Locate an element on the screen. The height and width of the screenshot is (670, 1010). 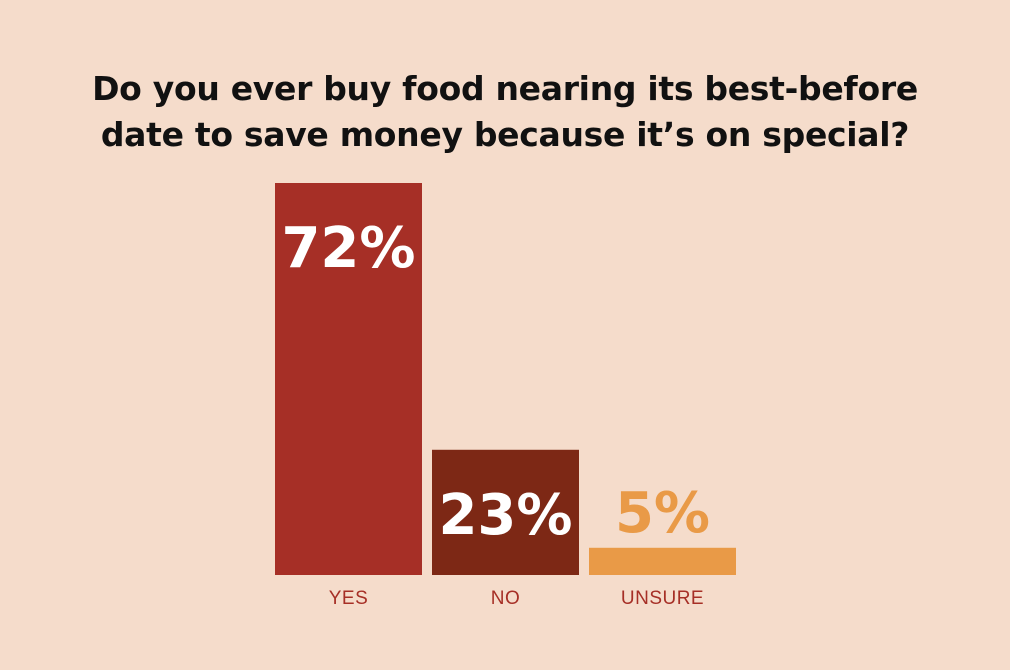
category-label-yes: YES is located at coordinates (349, 598).